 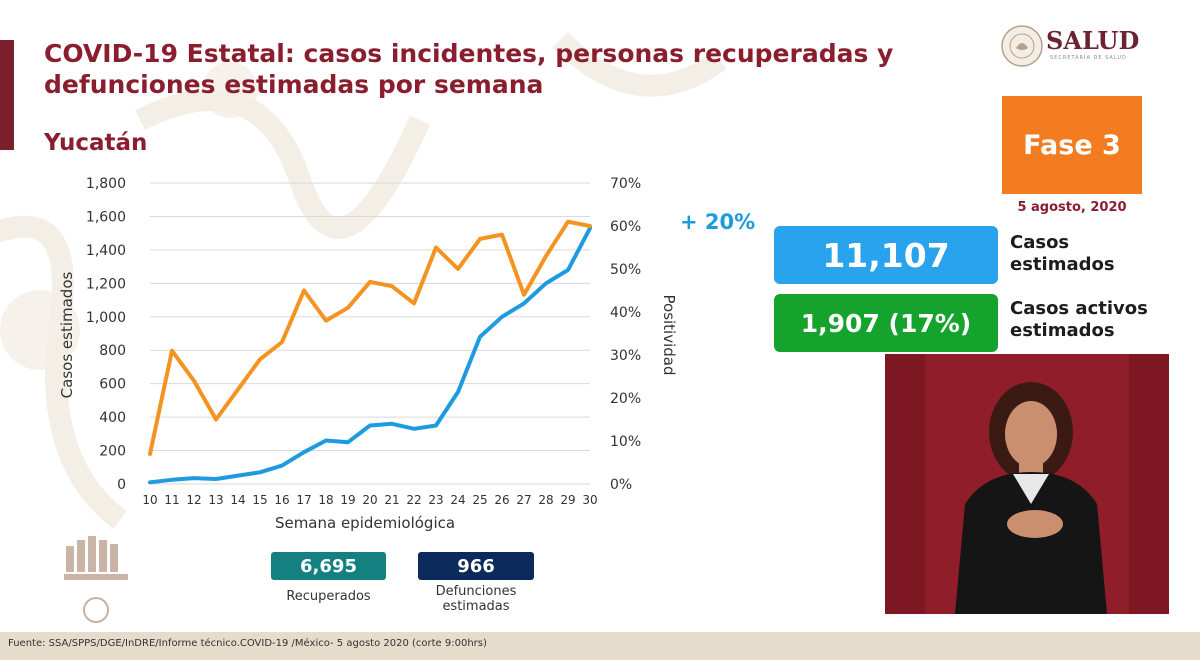 What do you see at coordinates (457, 500) in the screenshot?
I see `x-tick-label: 24` at bounding box center [457, 500].